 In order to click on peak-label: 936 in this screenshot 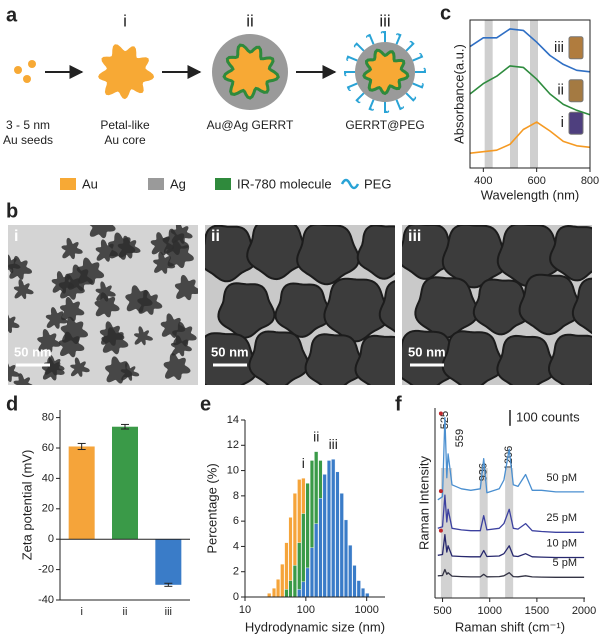, I will do `click(484, 472)`.